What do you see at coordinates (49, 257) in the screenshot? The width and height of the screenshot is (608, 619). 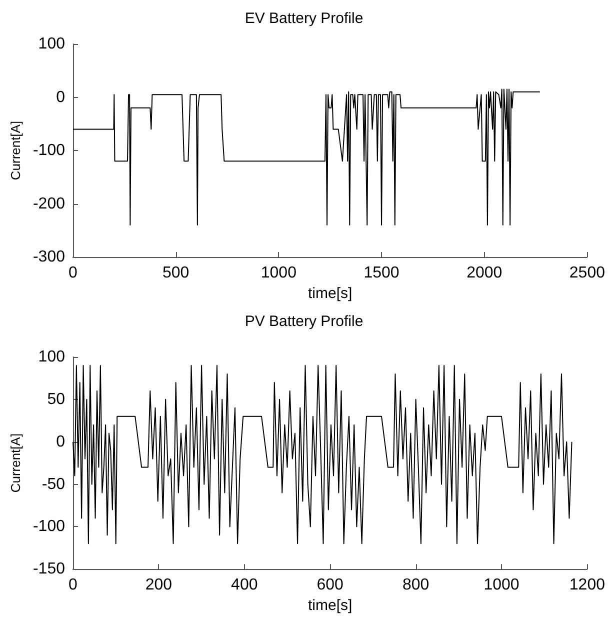 I see `y-tick-label: -300` at bounding box center [49, 257].